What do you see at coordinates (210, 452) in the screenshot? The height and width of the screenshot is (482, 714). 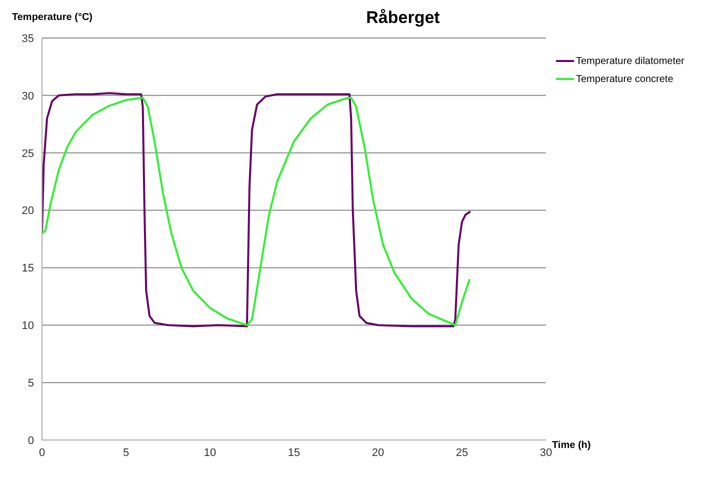 I see `x-tick-label: 10` at bounding box center [210, 452].